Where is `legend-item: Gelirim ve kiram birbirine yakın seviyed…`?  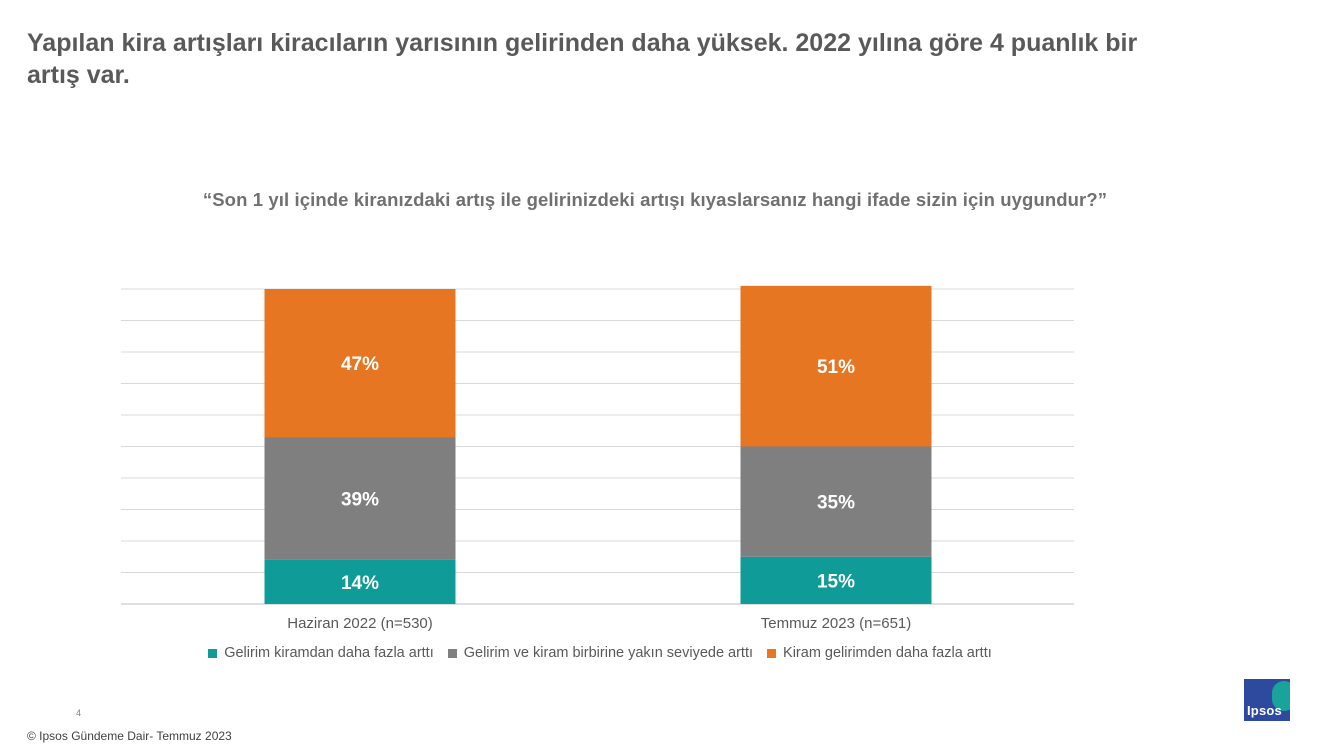 legend-item: Gelirim ve kiram birbirine yakın seviyed… is located at coordinates (600, 653).